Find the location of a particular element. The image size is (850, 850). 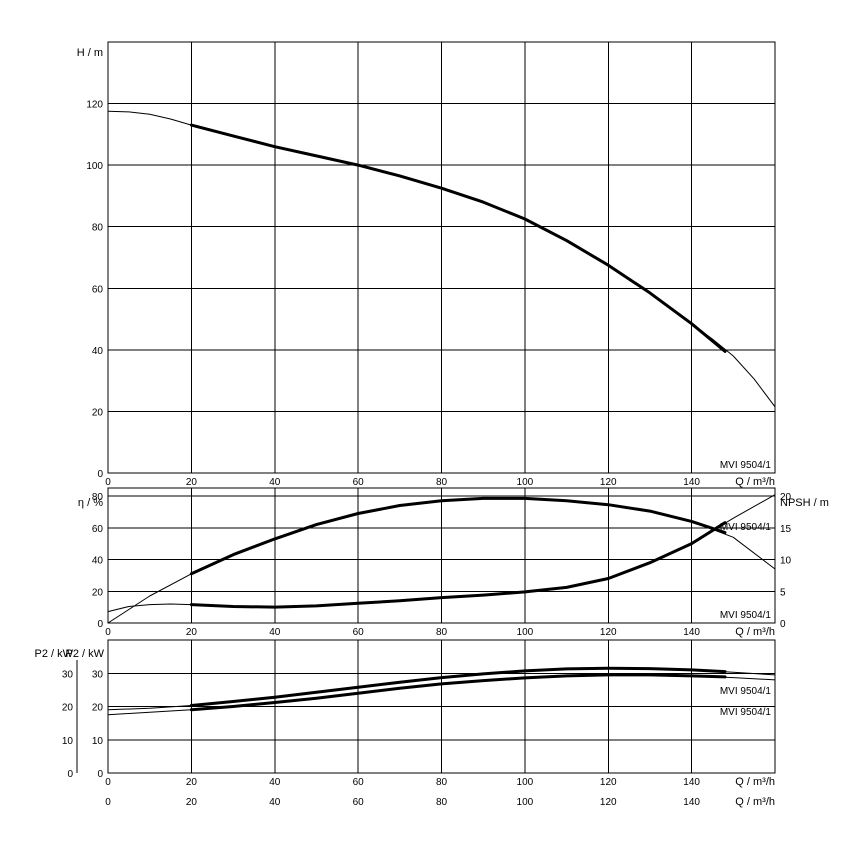

p2-upper-curve-bold is located at coordinates (458, 686).